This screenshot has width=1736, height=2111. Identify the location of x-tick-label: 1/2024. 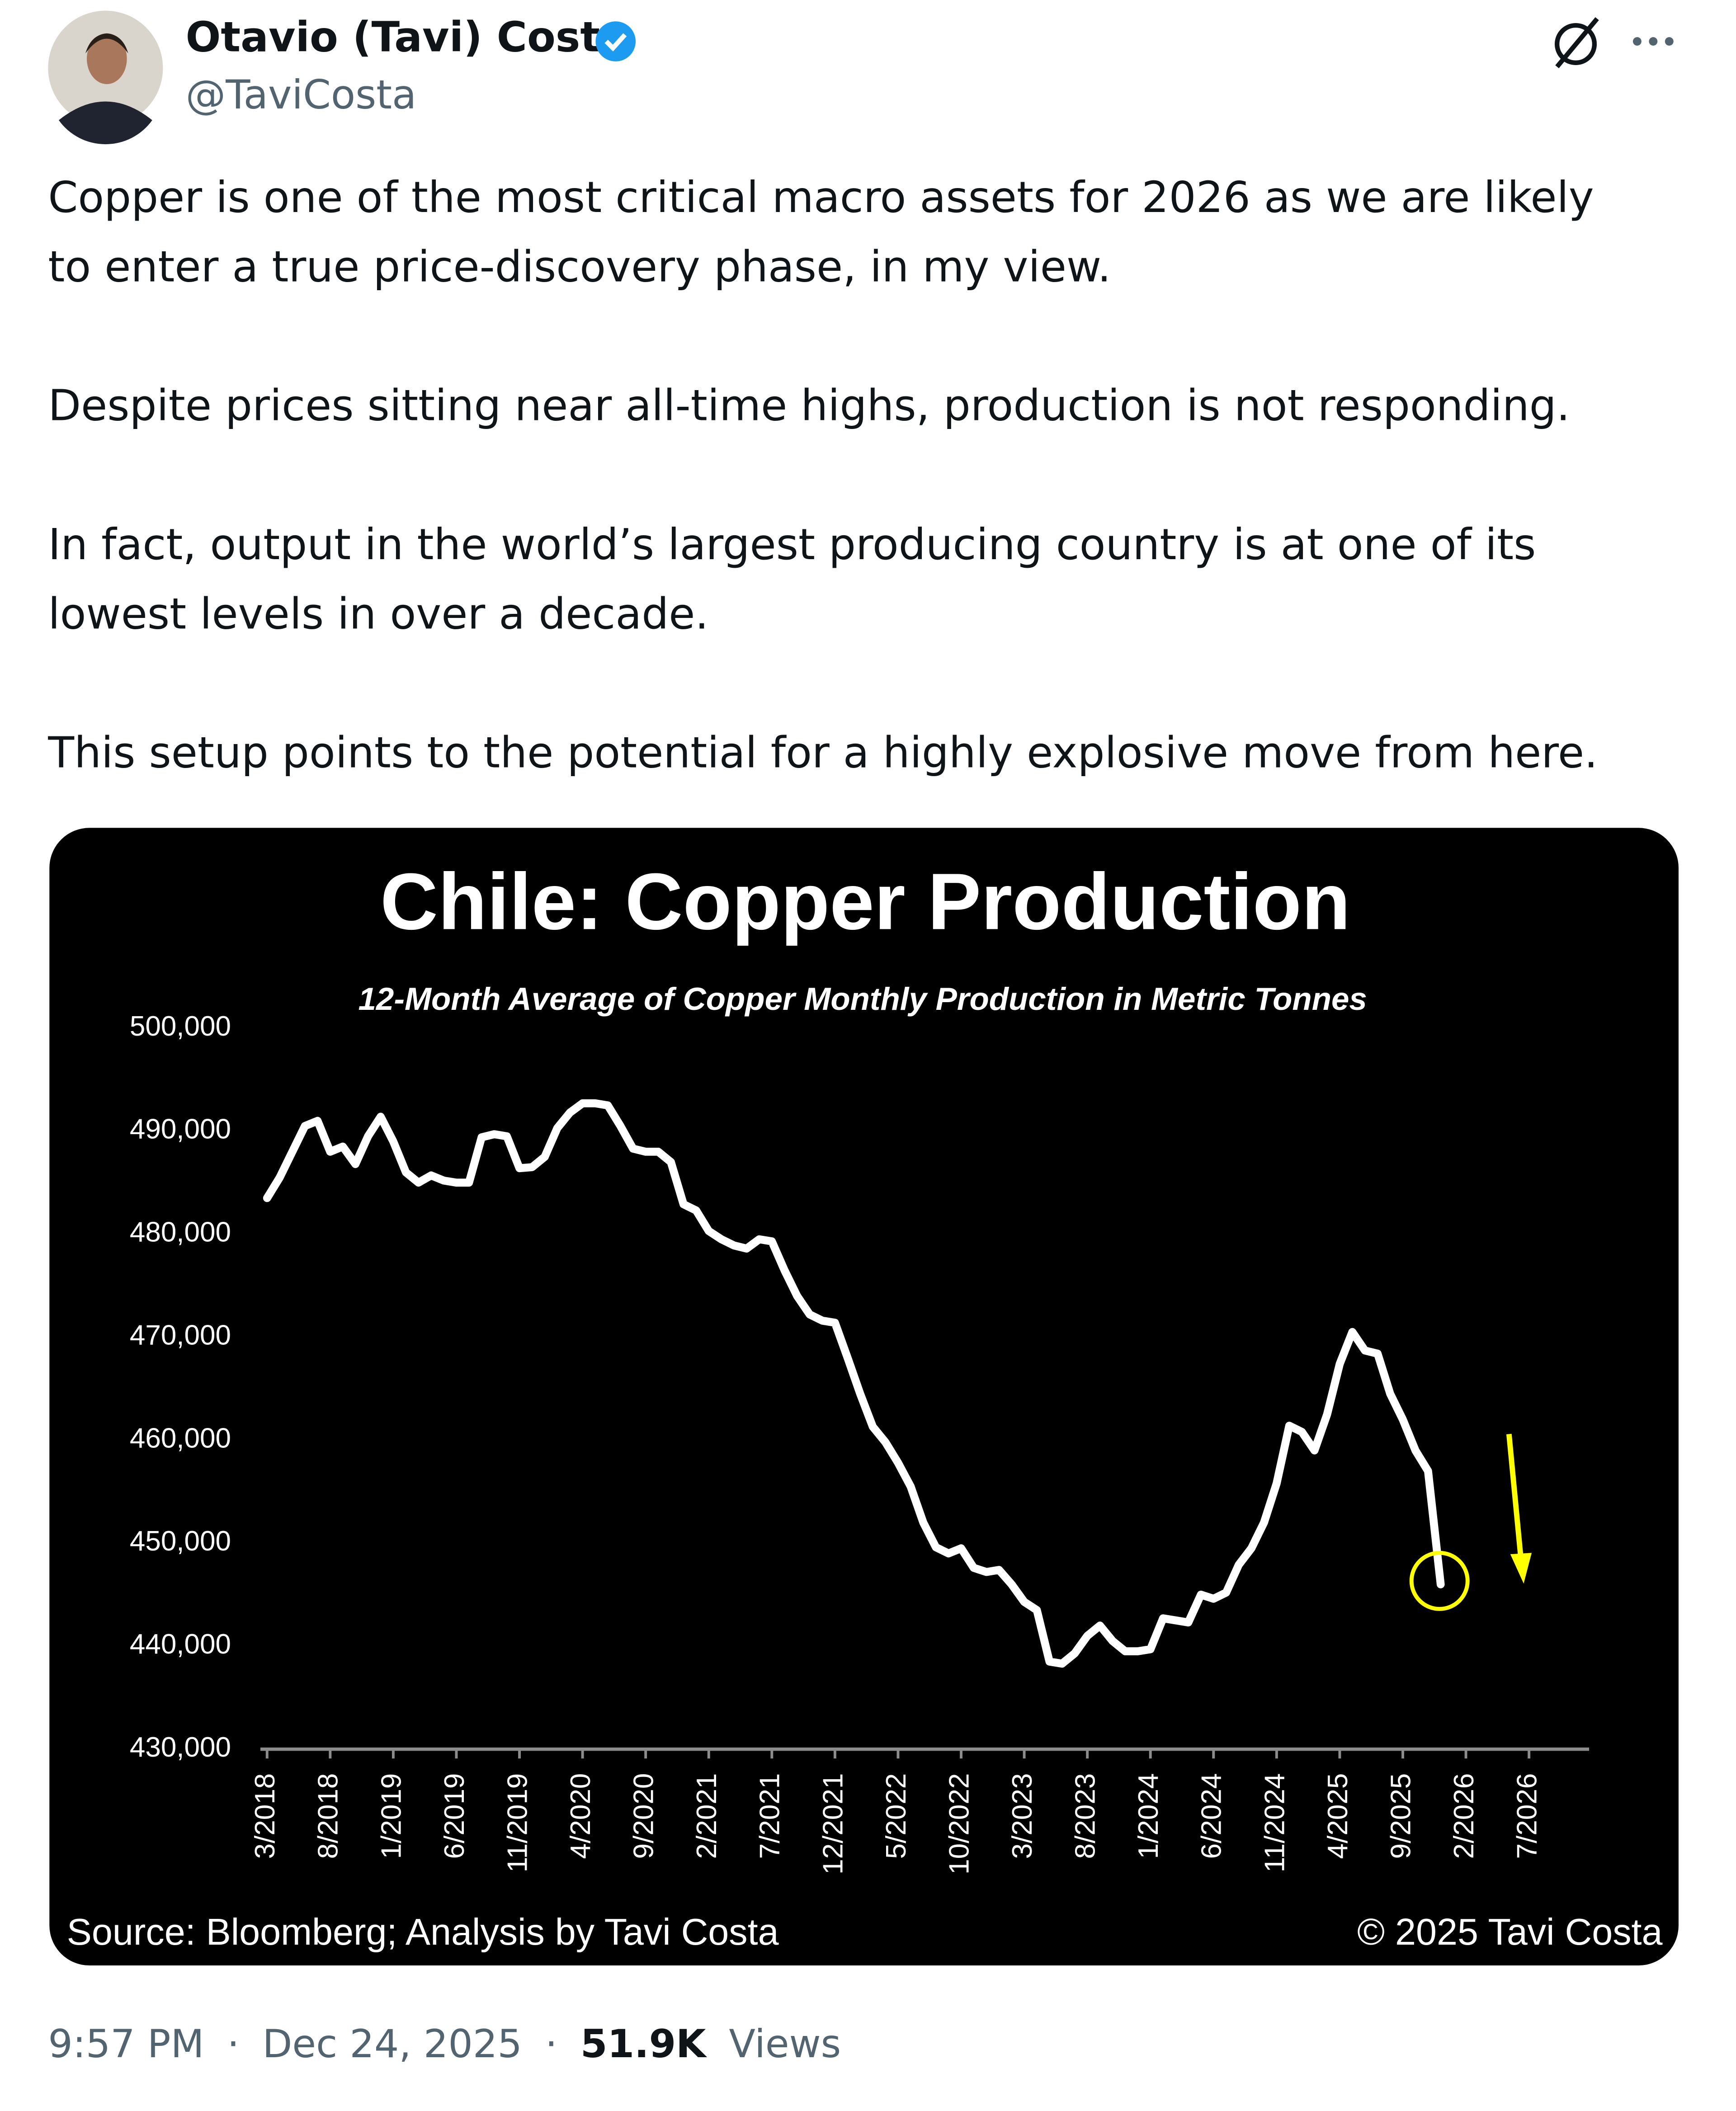
(1148, 1816).